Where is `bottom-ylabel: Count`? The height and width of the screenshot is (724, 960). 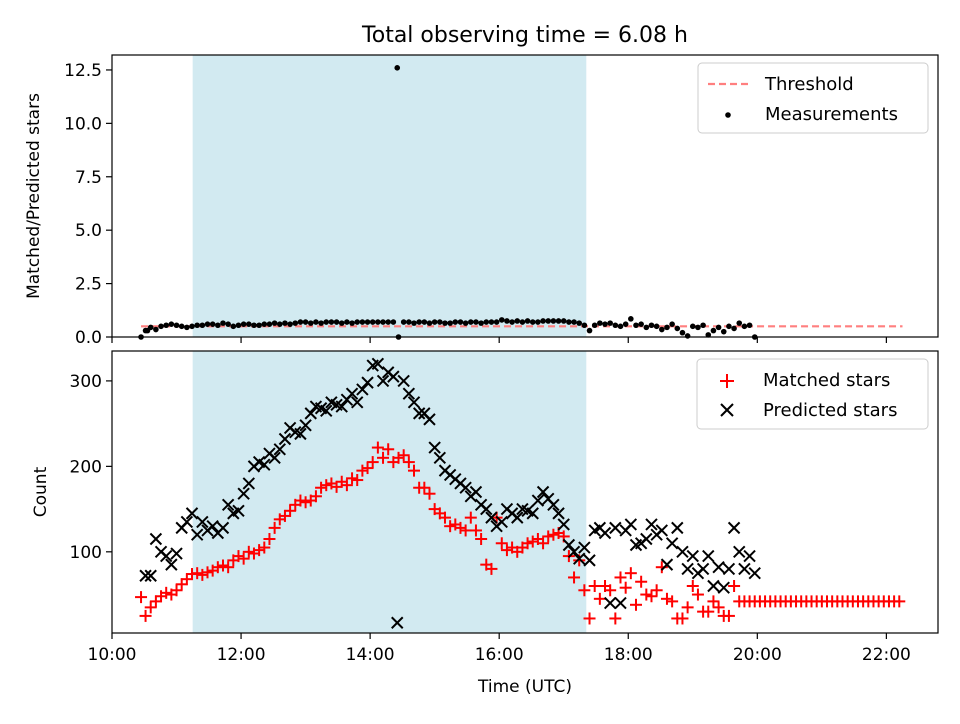 bottom-ylabel: Count is located at coordinates (41, 491).